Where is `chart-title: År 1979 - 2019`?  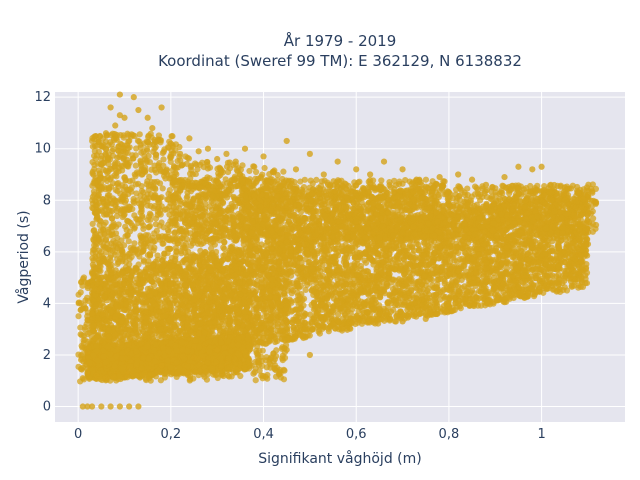 chart-title: År 1979 - 2019 is located at coordinates (340, 40).